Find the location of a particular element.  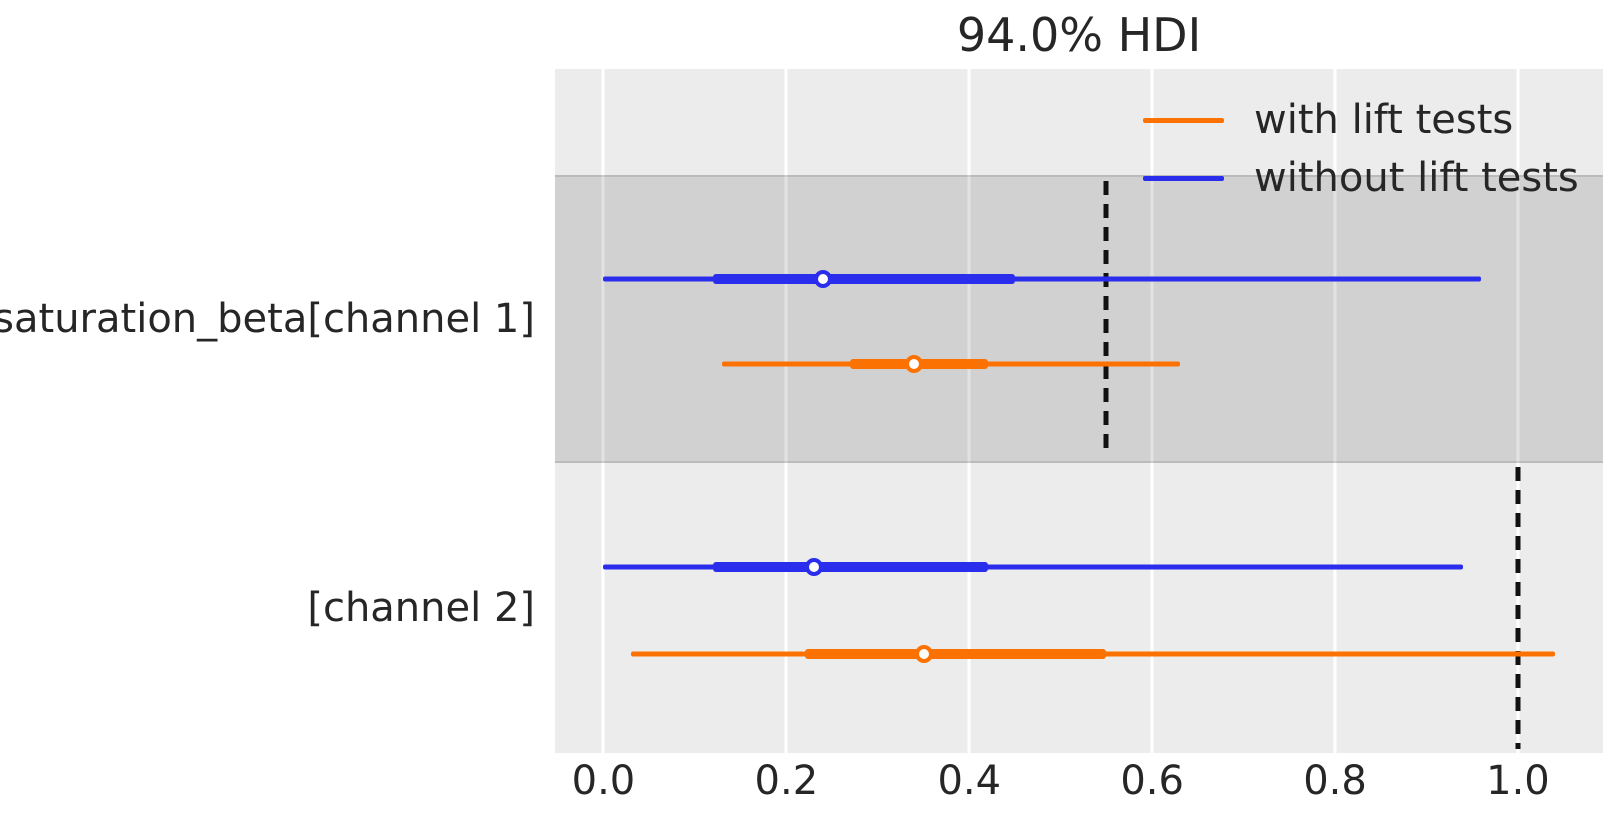

x-tick-label: 0.6 is located at coordinates (1152, 781).